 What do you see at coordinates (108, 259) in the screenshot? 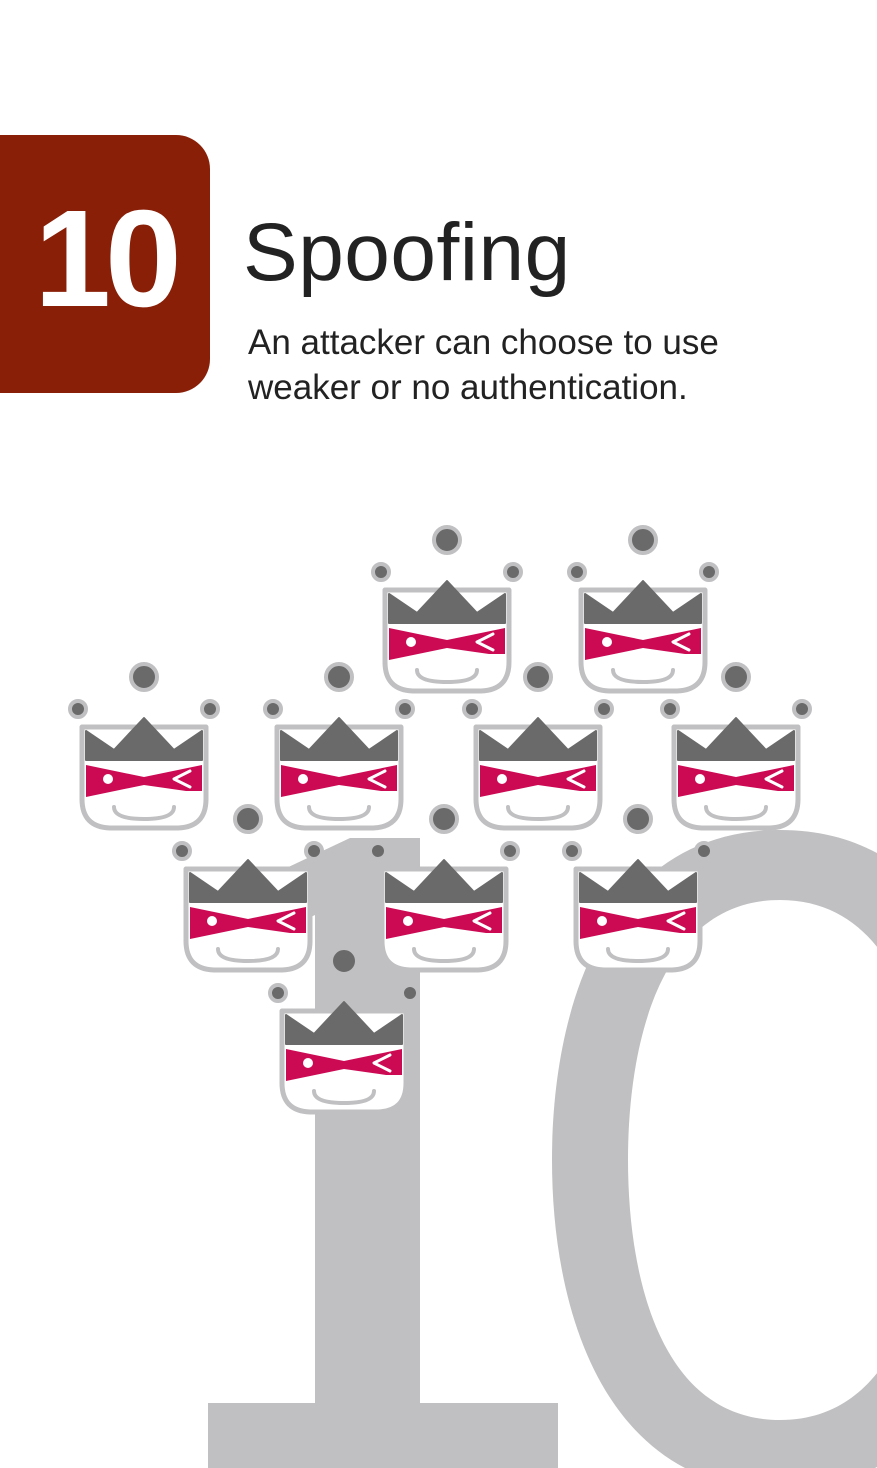
I see `card-number: 10` at bounding box center [108, 259].